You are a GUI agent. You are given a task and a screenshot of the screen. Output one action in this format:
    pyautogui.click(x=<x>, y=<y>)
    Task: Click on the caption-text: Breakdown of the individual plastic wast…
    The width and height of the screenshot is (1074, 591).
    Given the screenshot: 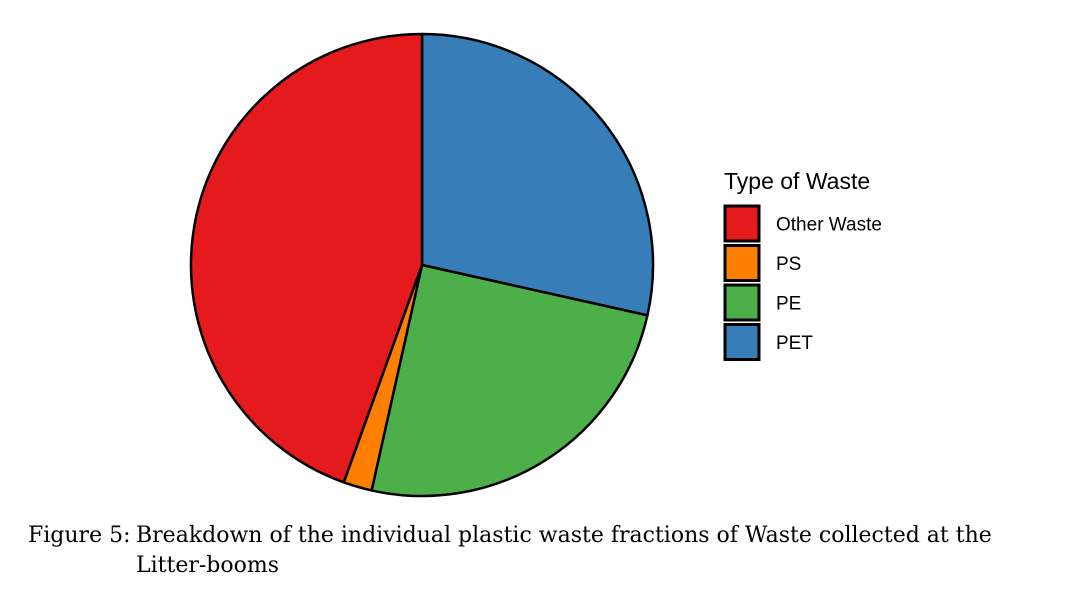 What is the action you would take?
    pyautogui.click(x=564, y=550)
    